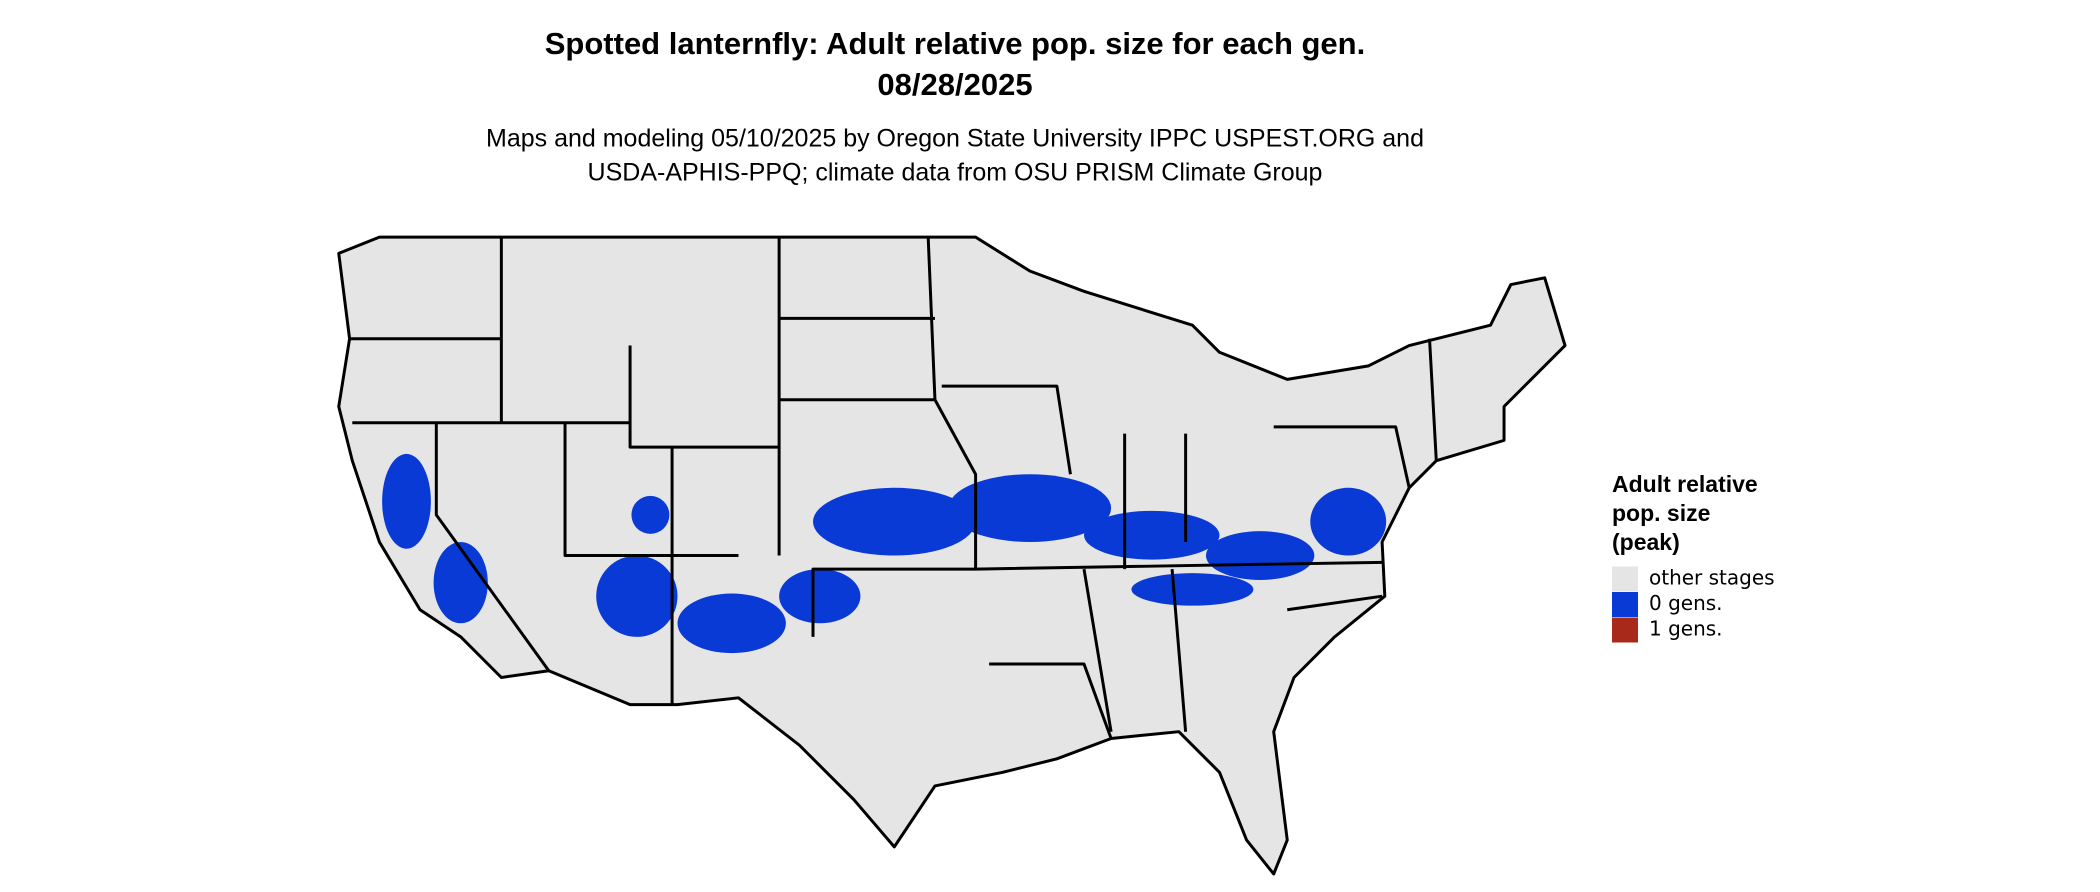  What do you see at coordinates (1712, 578) in the screenshot?
I see `legend-label: other stages` at bounding box center [1712, 578].